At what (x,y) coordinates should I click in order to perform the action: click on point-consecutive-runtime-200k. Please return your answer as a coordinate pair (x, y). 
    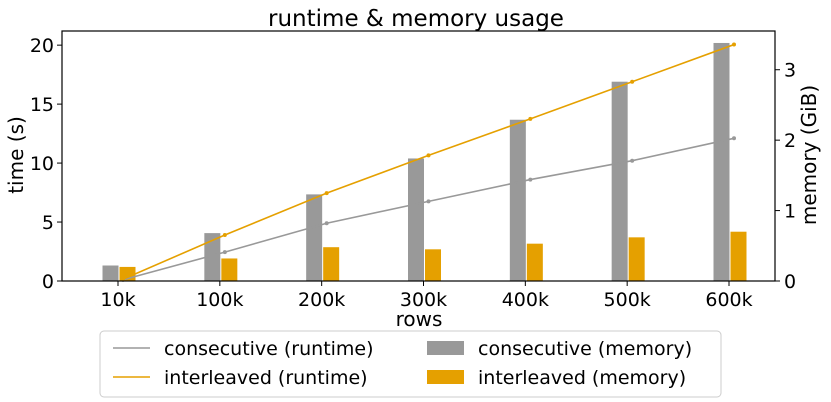
    Looking at the image, I should click on (326, 223).